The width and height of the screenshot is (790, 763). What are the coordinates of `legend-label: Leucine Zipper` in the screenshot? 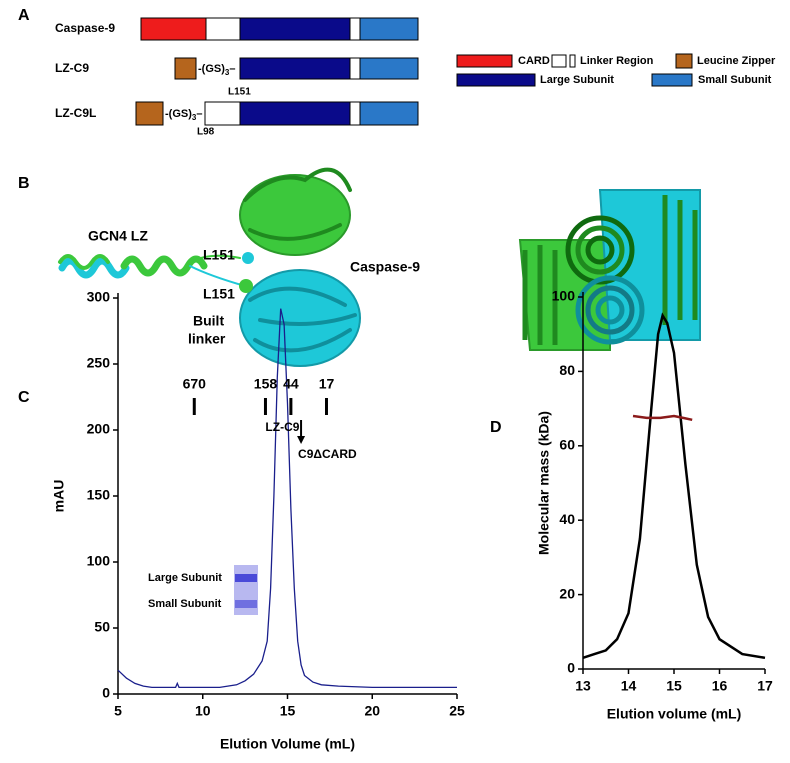 It's located at (736, 61).